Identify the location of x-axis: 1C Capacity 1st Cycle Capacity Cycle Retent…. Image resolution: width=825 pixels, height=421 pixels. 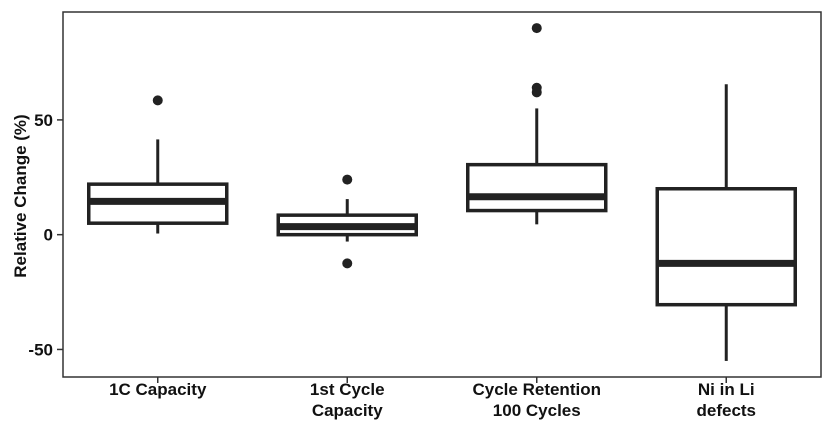
(432, 398).